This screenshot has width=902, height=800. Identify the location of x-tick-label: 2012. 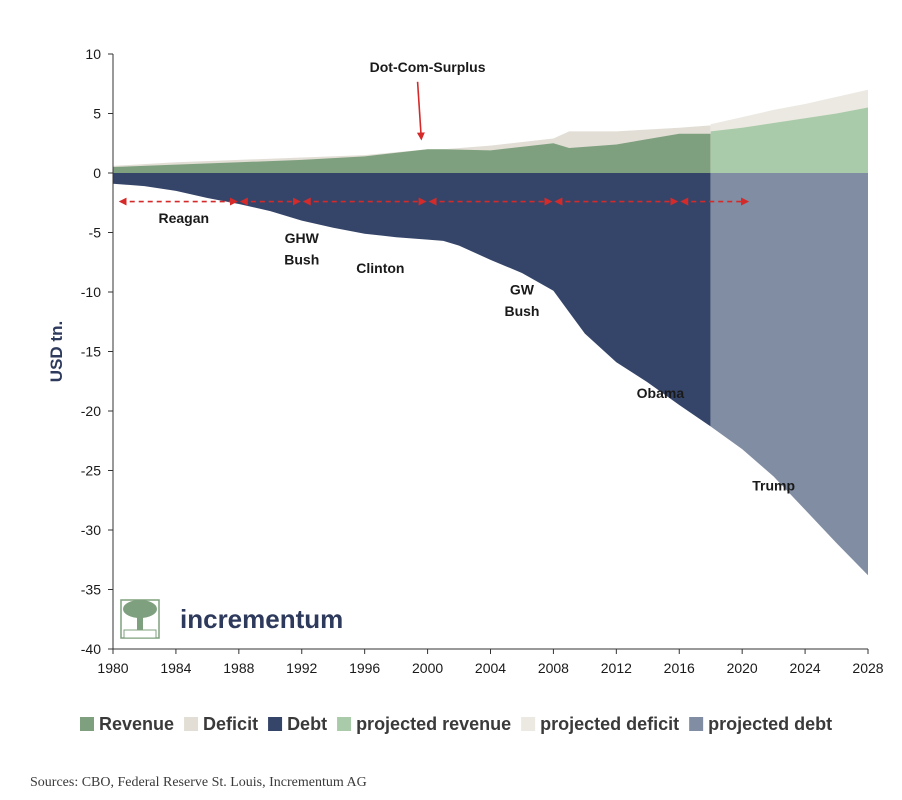
(616, 668).